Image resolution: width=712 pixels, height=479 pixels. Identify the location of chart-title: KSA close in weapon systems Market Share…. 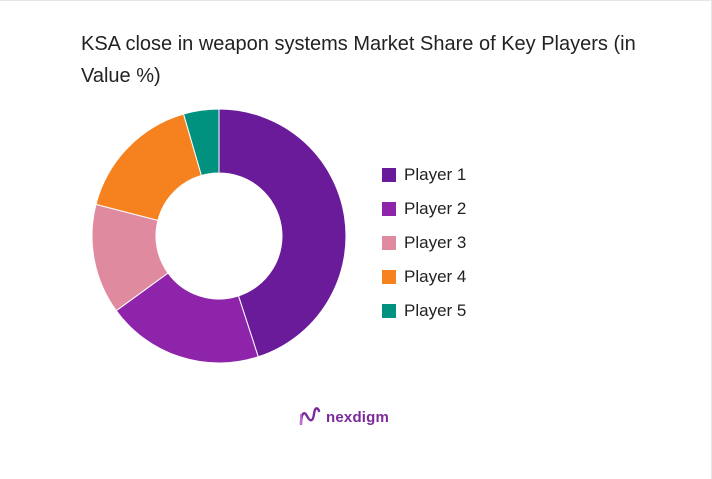
(358, 60).